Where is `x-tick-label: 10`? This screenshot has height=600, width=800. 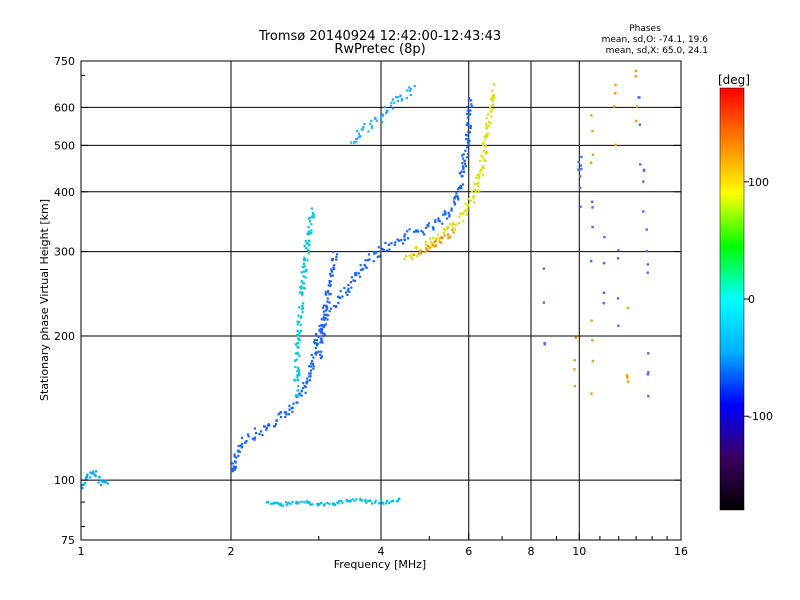
x-tick-label: 10 is located at coordinates (579, 551).